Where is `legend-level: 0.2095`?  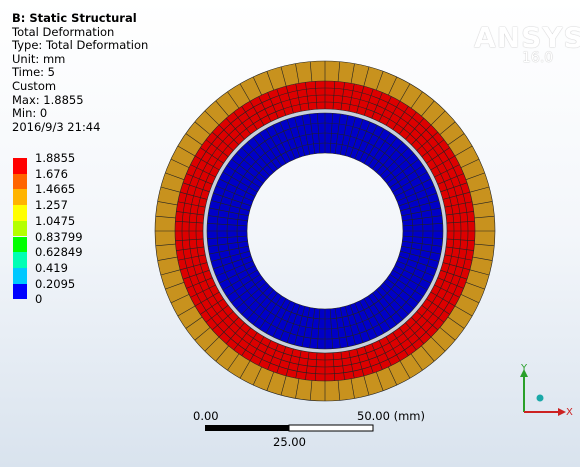 legend-level: 0.2095 is located at coordinates (55, 283).